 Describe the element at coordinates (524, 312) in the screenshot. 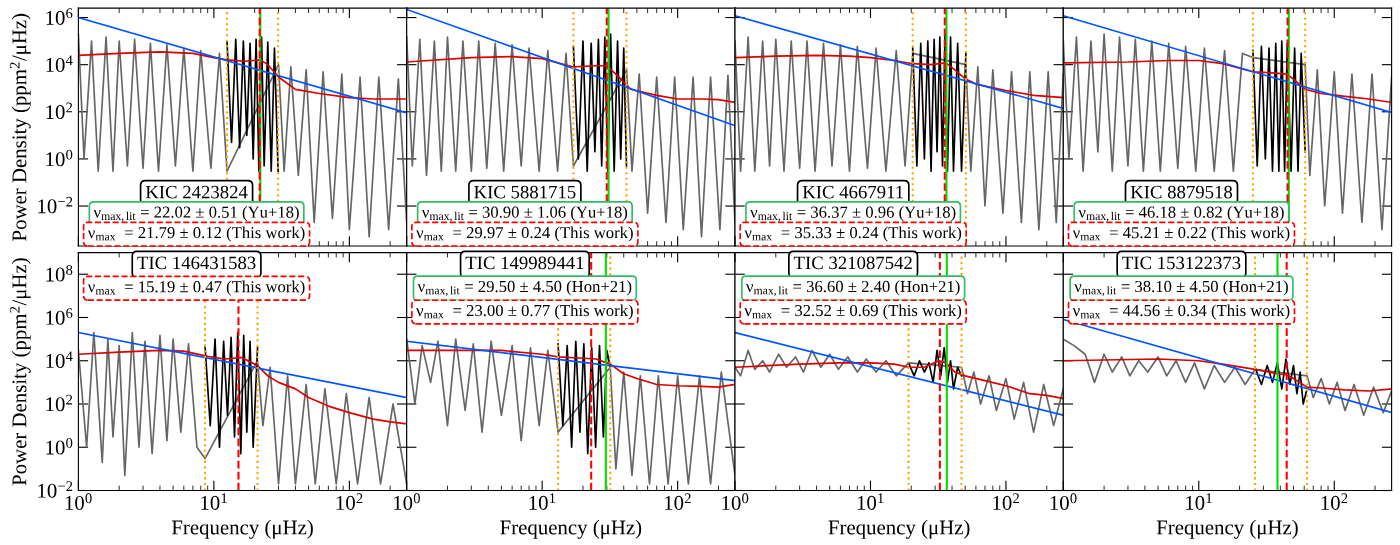

I see `annotation: ν$_{max}$ = 23.00 ± 0.77 (This work)` at that location.